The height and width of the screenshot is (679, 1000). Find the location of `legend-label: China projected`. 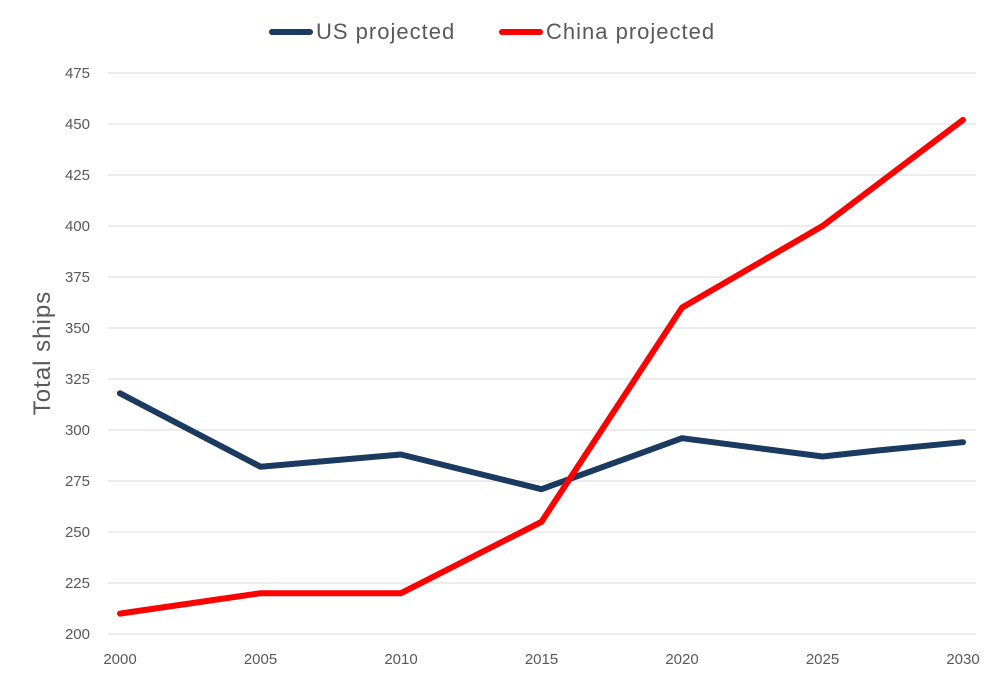

legend-label: China projected is located at coordinates (630, 31).